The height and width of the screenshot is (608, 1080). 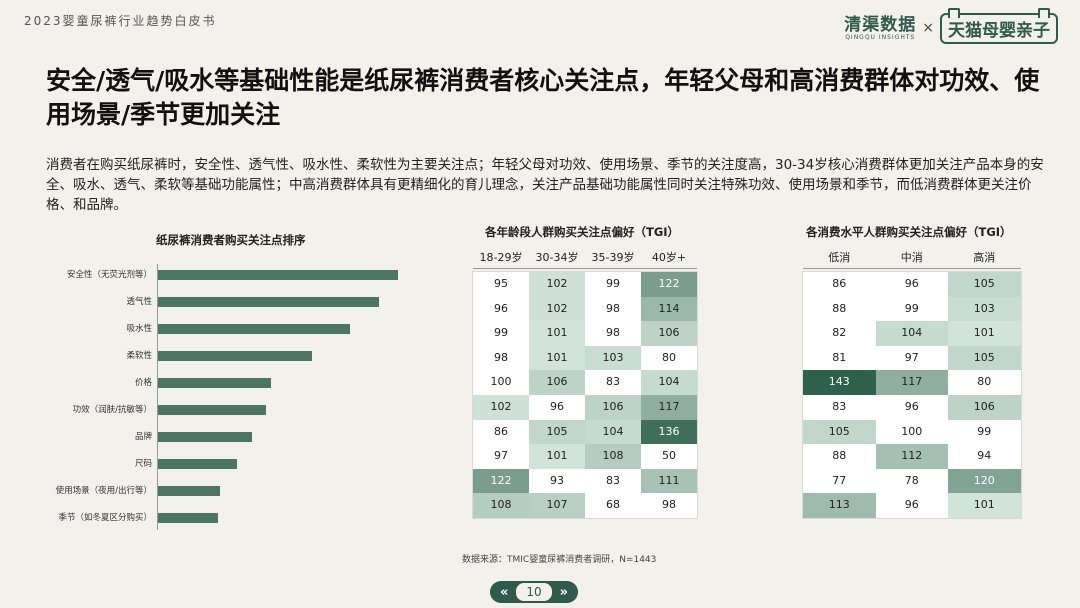 What do you see at coordinates (880, 37) in the screenshot?
I see `qingqu-logo-subtext: QINGQU INSIGHTS` at bounding box center [880, 37].